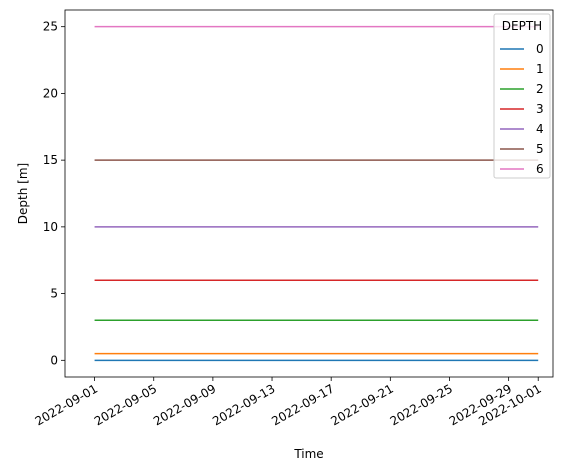  What do you see at coordinates (540, 109) in the screenshot?
I see `legend-entry-3: 3` at bounding box center [540, 109].